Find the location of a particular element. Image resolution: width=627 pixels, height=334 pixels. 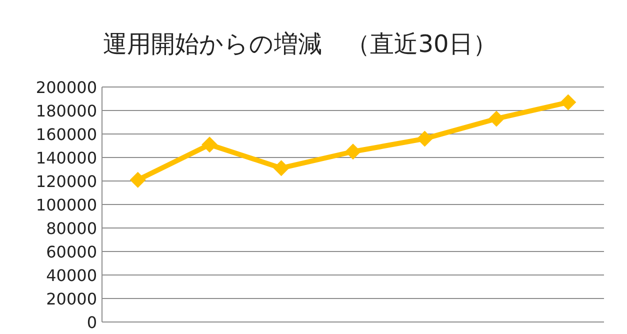

y-tick-label: 60000 is located at coordinates (71, 252).